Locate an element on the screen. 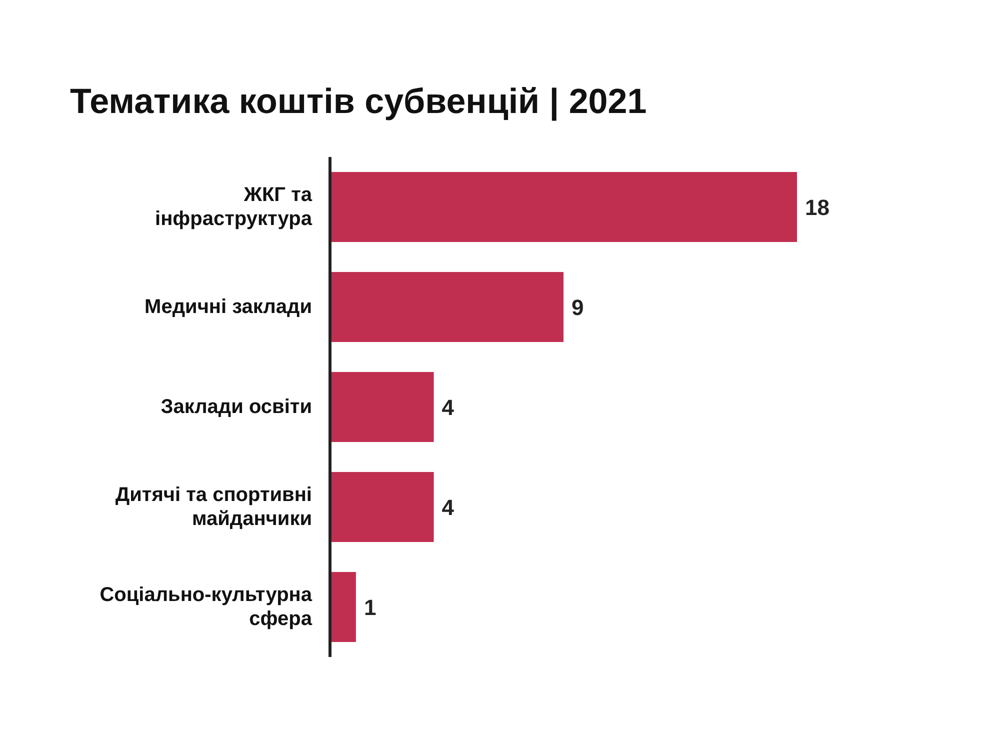 The image size is (1000, 750). data-label: 9 is located at coordinates (578, 307).